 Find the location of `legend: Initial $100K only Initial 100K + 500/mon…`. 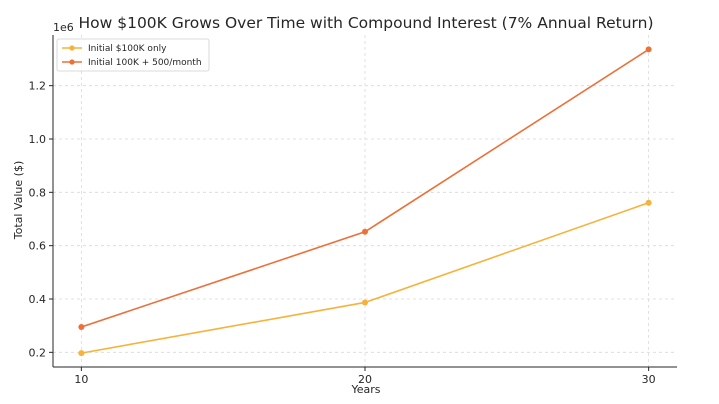

legend: Initial $100K only Initial 100K + 500/mon… is located at coordinates (133, 55).